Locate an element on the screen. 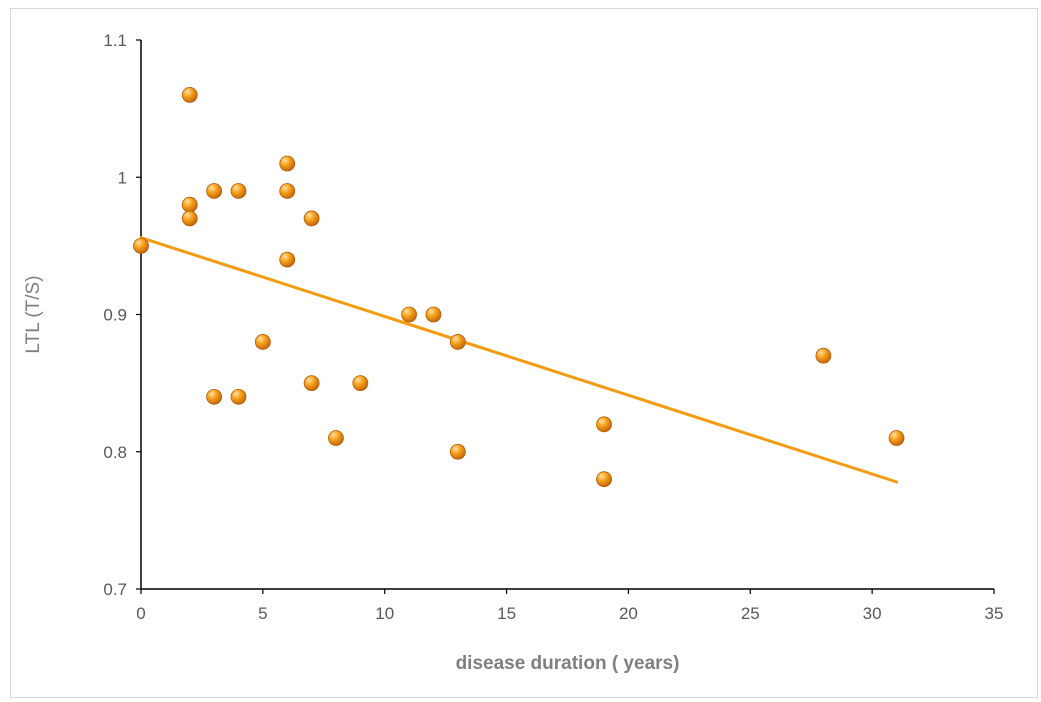 This screenshot has width=1041, height=702. x-tick-label: 30 is located at coordinates (872, 613).